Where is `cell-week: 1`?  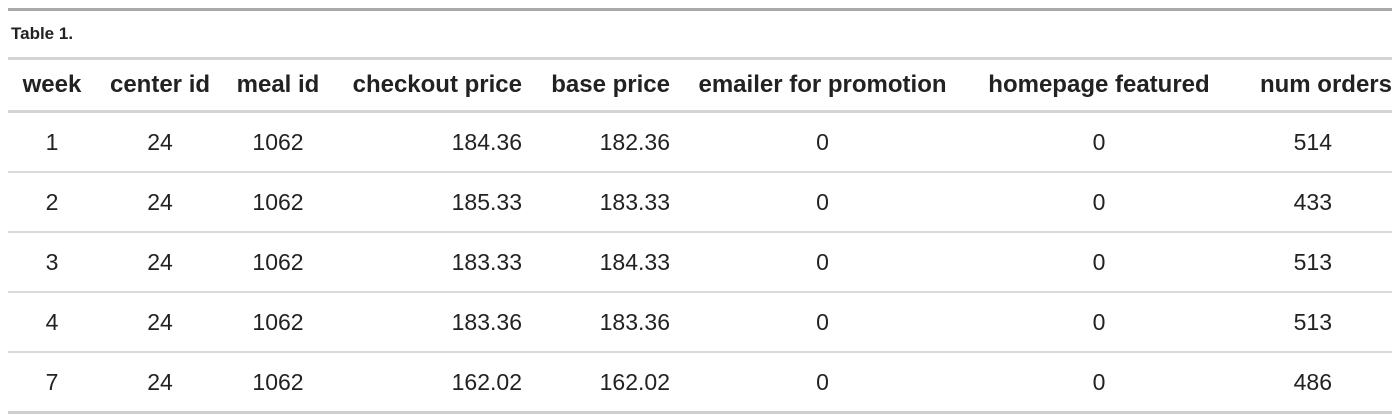 cell-week: 1 is located at coordinates (52, 142).